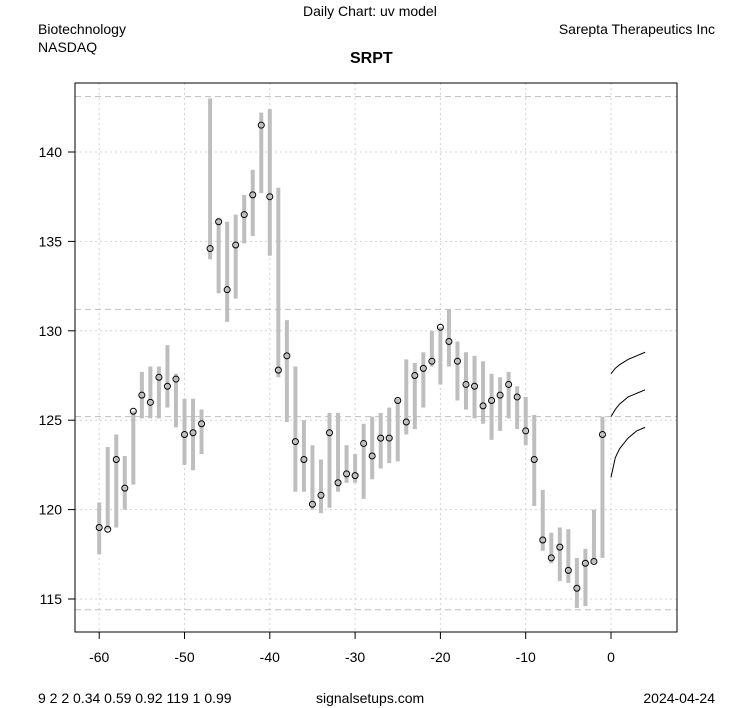  I want to click on x-tick-label: -10, so click(526, 657).